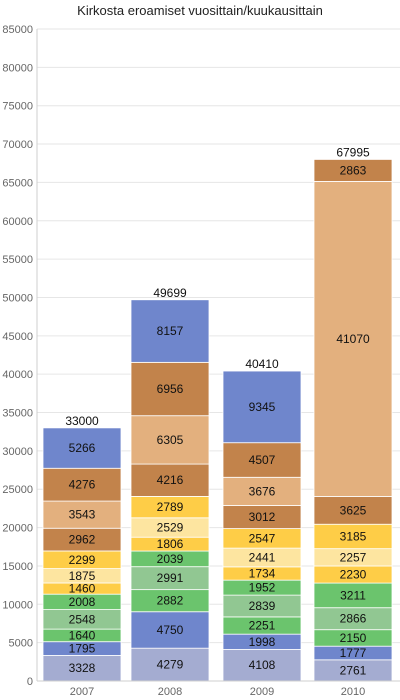  I want to click on bar-segment-label: 1734, so click(262, 573).